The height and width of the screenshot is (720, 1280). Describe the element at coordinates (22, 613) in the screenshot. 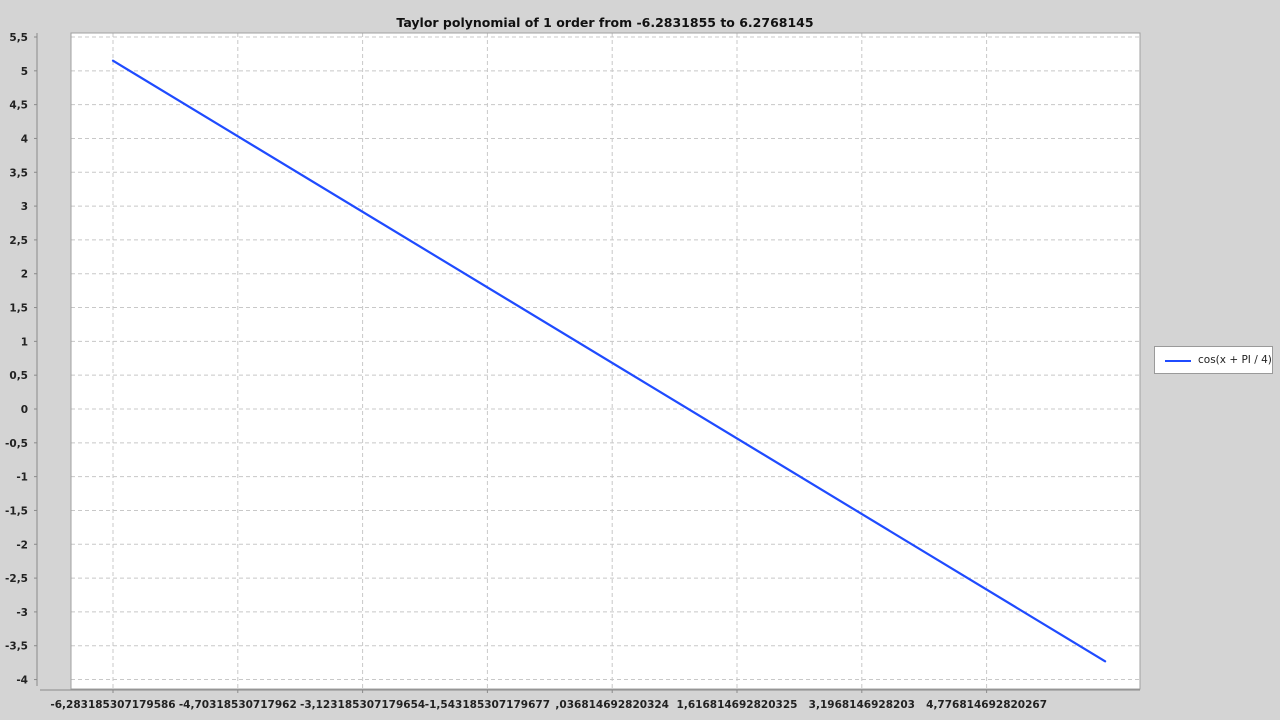

I see `y-tick-label: -3` at that location.